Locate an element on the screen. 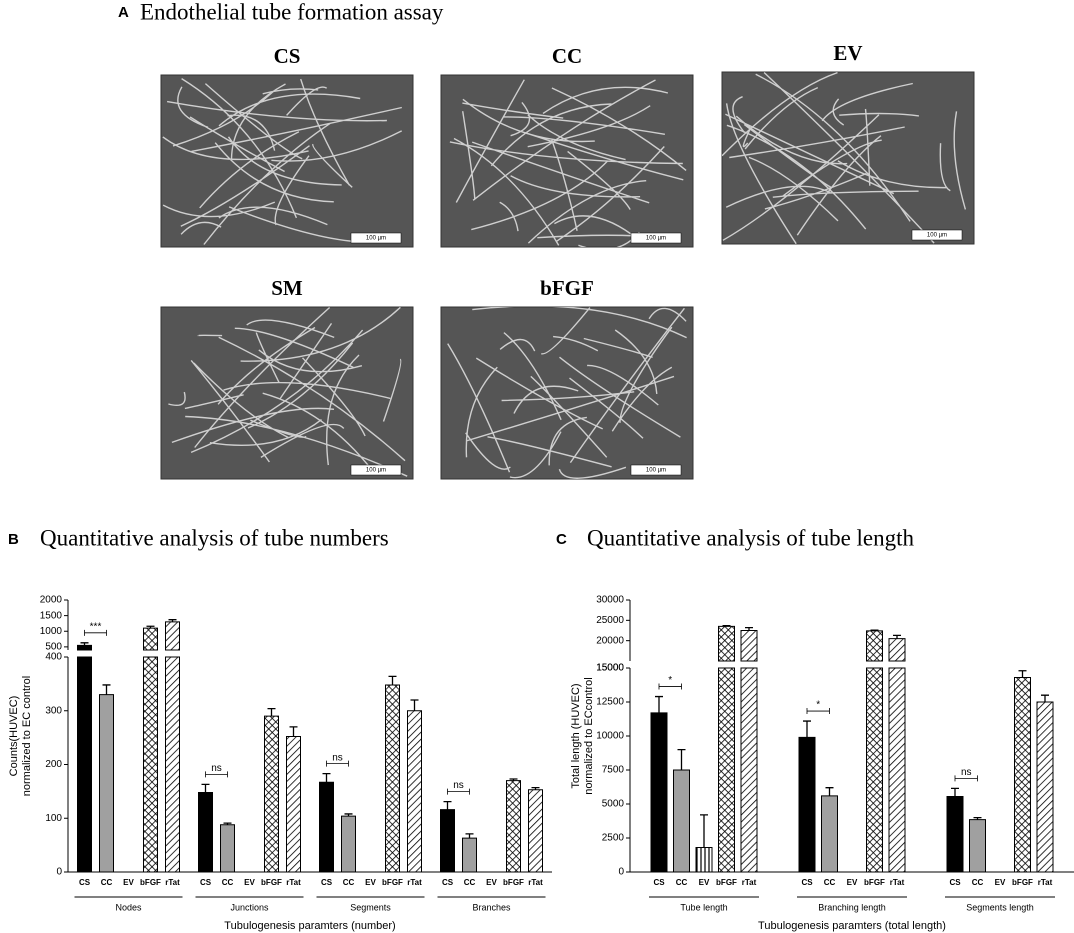 This screenshot has height=933, width=1074. panel-letter: B is located at coordinates (13, 539).